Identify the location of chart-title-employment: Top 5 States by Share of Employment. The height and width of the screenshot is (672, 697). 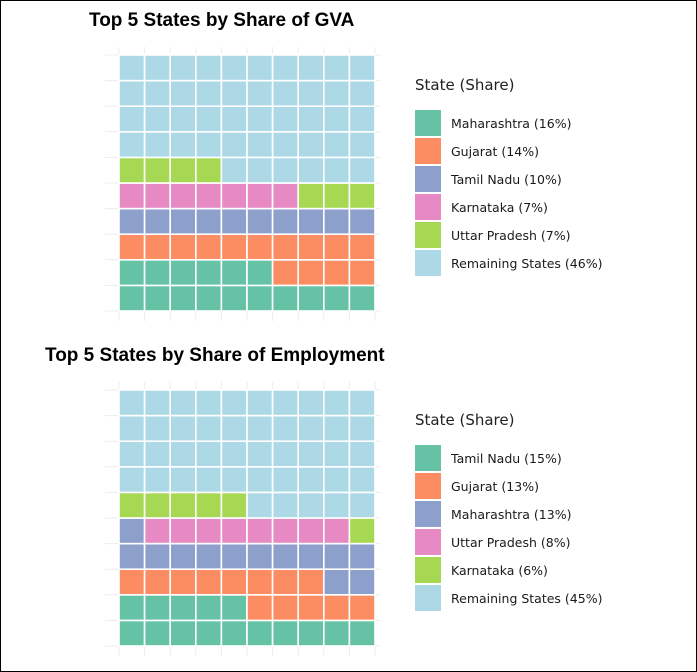
(215, 355).